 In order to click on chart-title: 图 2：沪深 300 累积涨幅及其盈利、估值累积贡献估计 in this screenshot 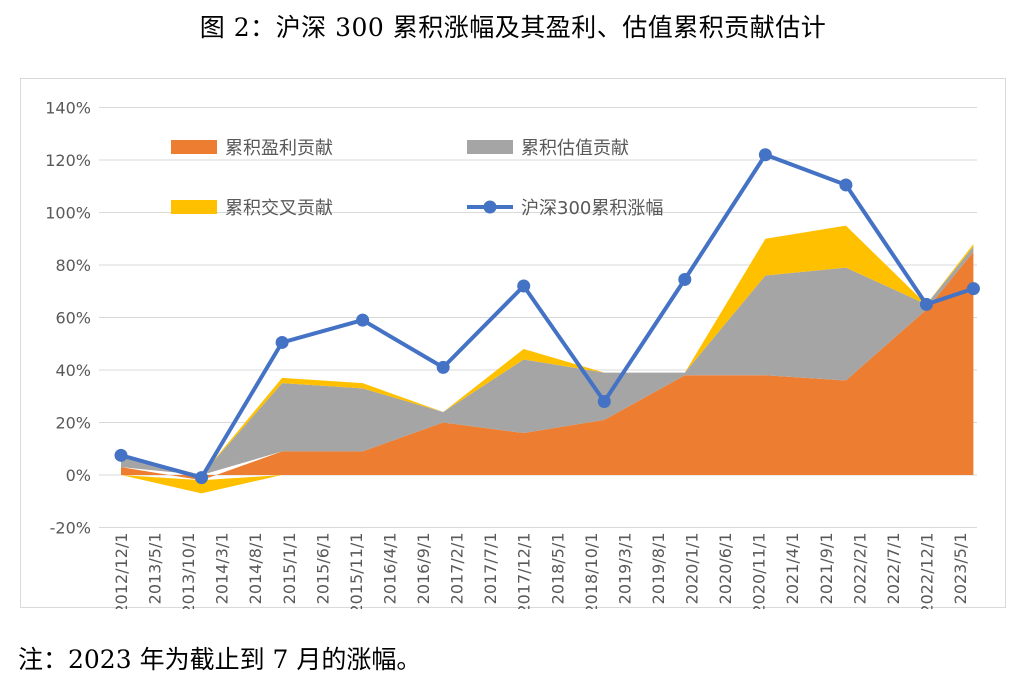, I will do `click(513, 27)`.